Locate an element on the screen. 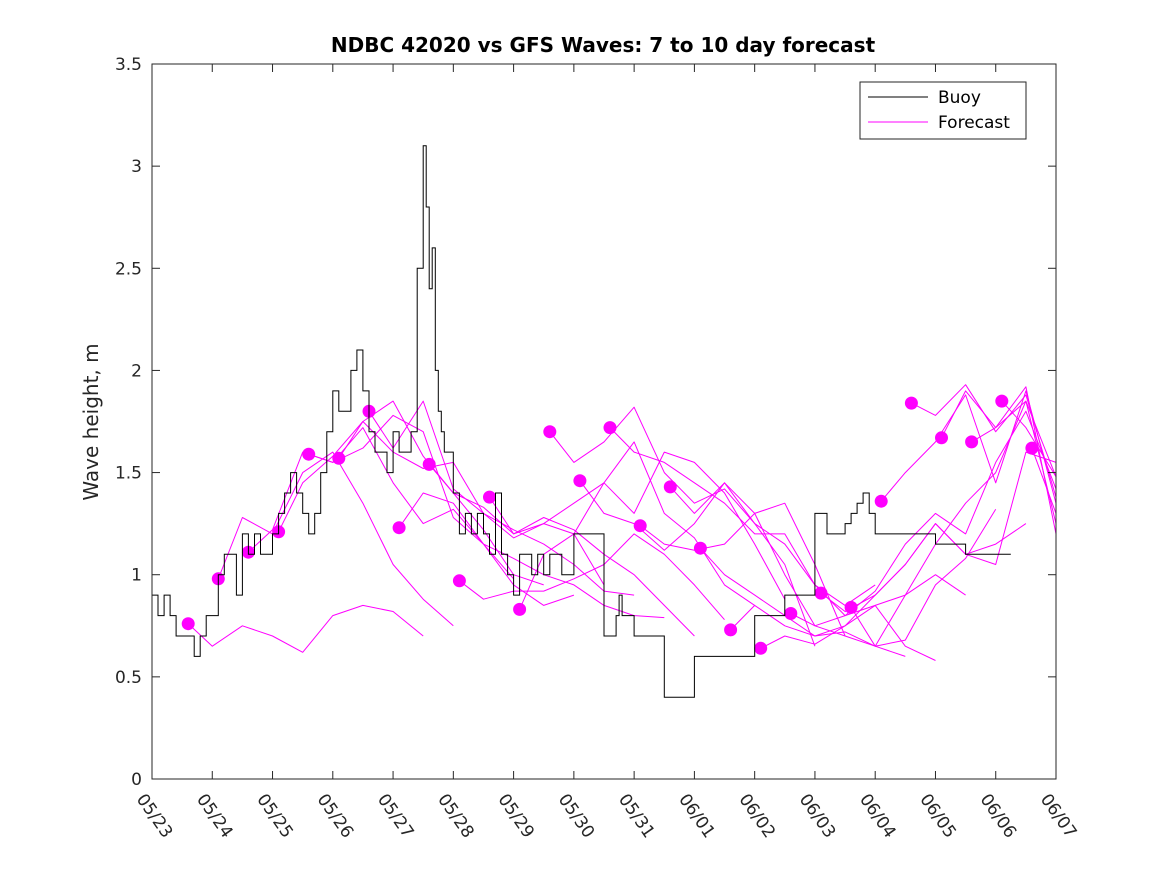  legend-box is located at coordinates (943, 110).